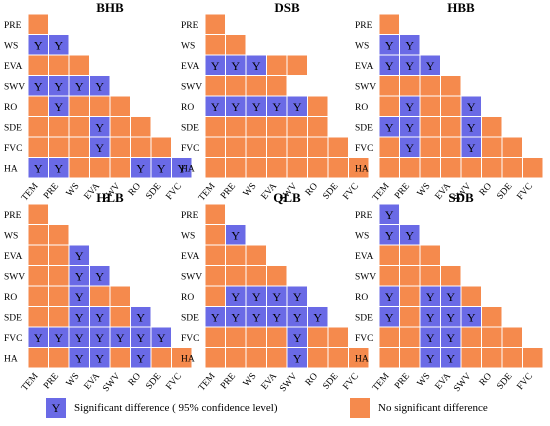 Image resolution: width=550 pixels, height=426 pixels. Describe the element at coordinates (402, 381) in the screenshot. I see `column-label: PRE` at that location.